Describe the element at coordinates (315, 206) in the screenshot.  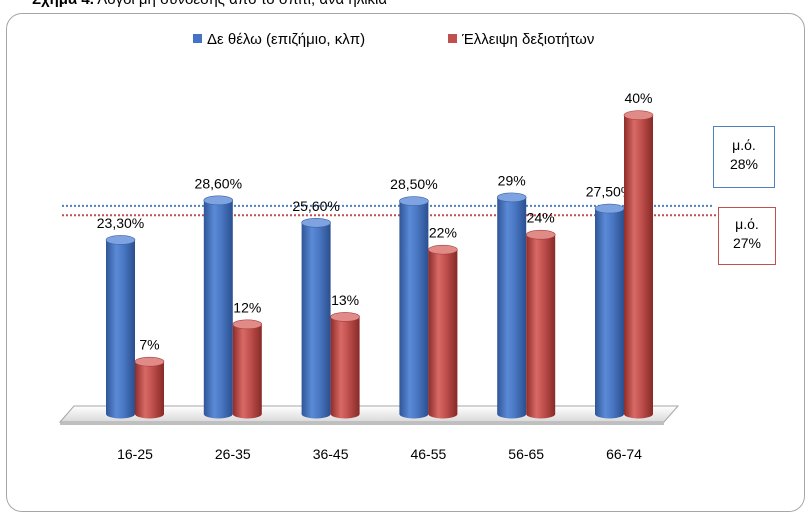
I see `data-label: 25,60%` at that location.